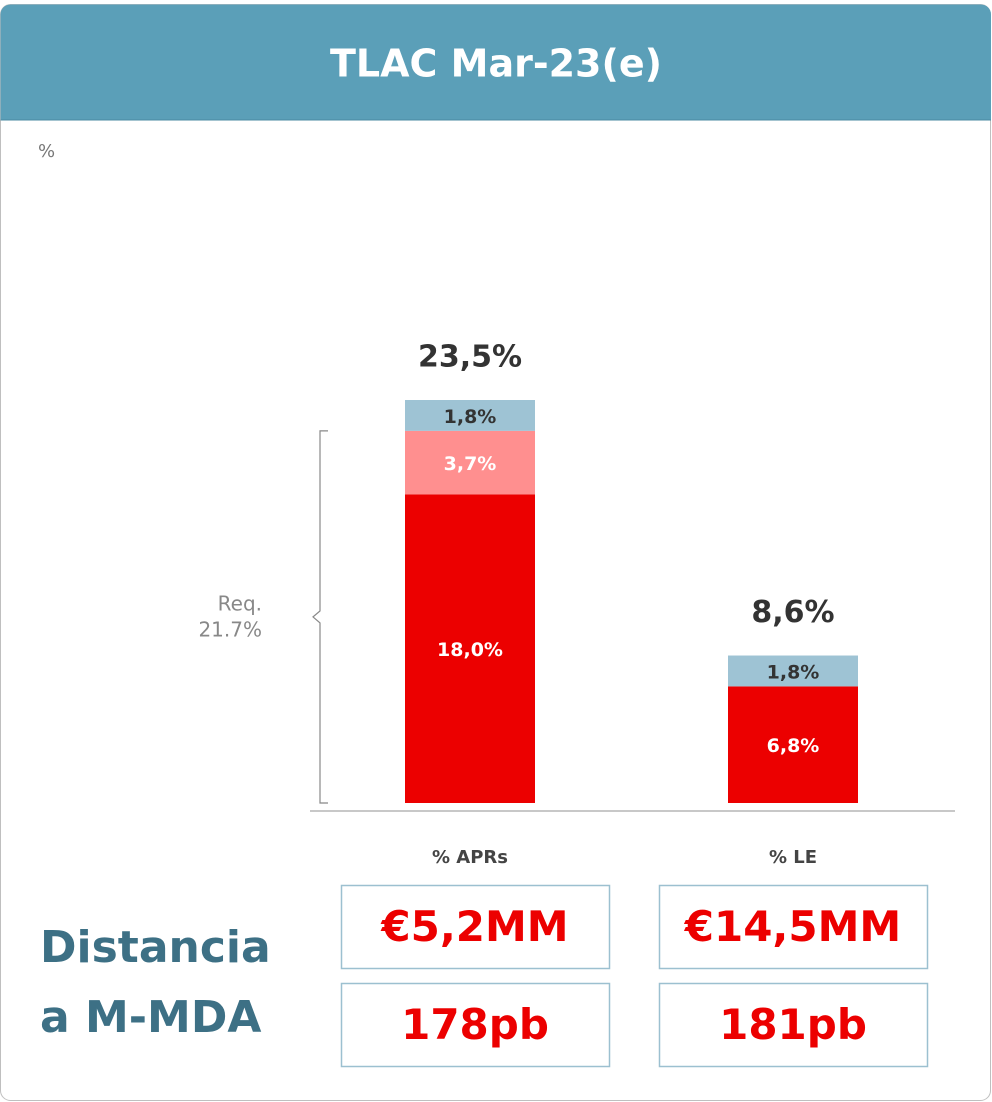  Describe the element at coordinates (793, 857) in the screenshot. I see `x-tick-label: % LE` at that location.